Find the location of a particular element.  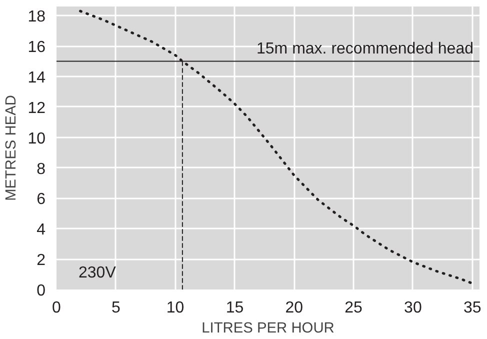

x-tick-label: 35 is located at coordinates (472, 308).